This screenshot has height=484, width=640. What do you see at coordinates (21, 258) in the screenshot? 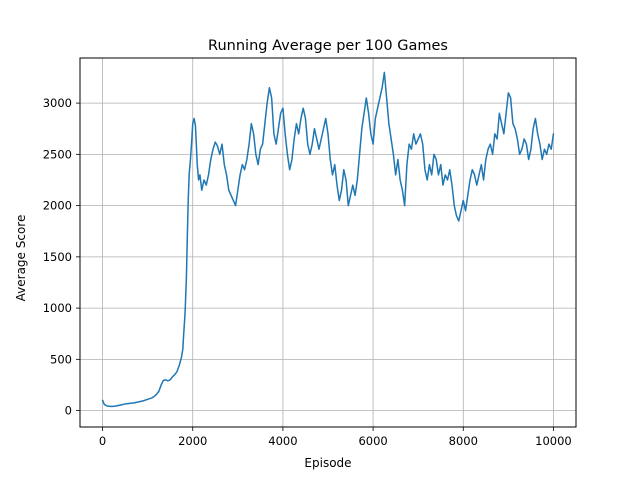
I see `y-axis-label: Average Score` at bounding box center [21, 258].